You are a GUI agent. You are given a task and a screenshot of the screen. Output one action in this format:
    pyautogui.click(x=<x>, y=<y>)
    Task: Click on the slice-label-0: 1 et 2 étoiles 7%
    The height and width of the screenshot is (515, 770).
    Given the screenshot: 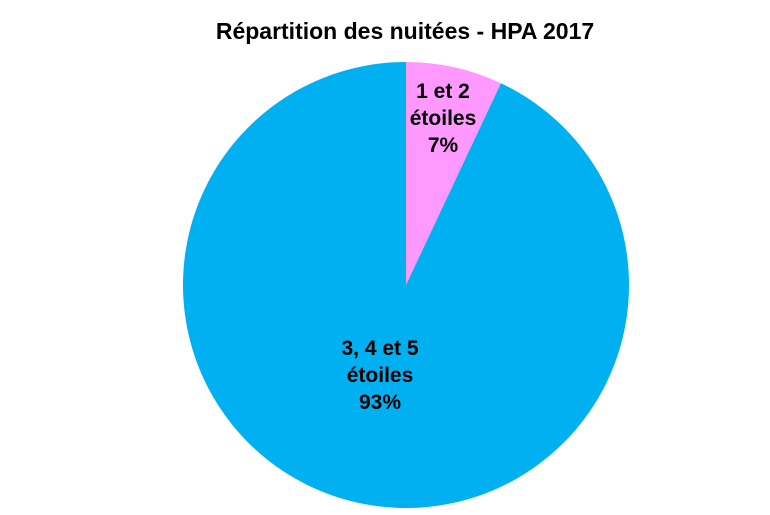 What is the action you would take?
    pyautogui.click(x=443, y=118)
    